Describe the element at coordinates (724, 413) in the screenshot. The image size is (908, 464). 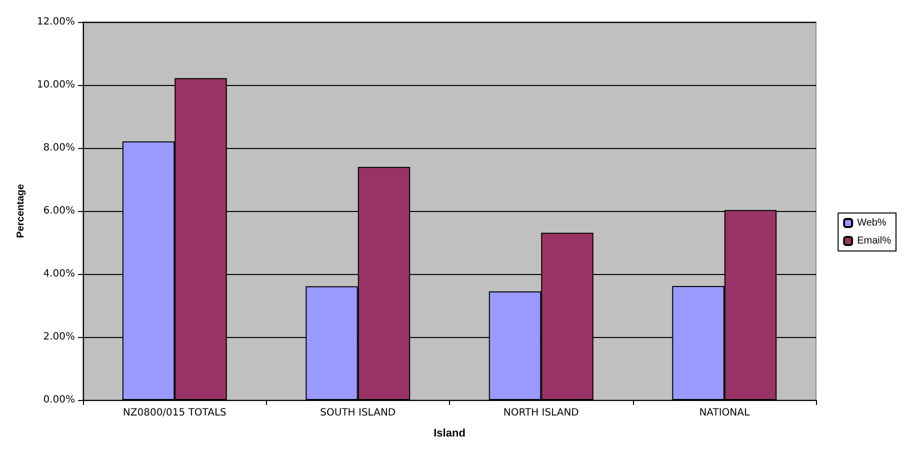
I see `x-tick-label: NATIONAL` at that location.